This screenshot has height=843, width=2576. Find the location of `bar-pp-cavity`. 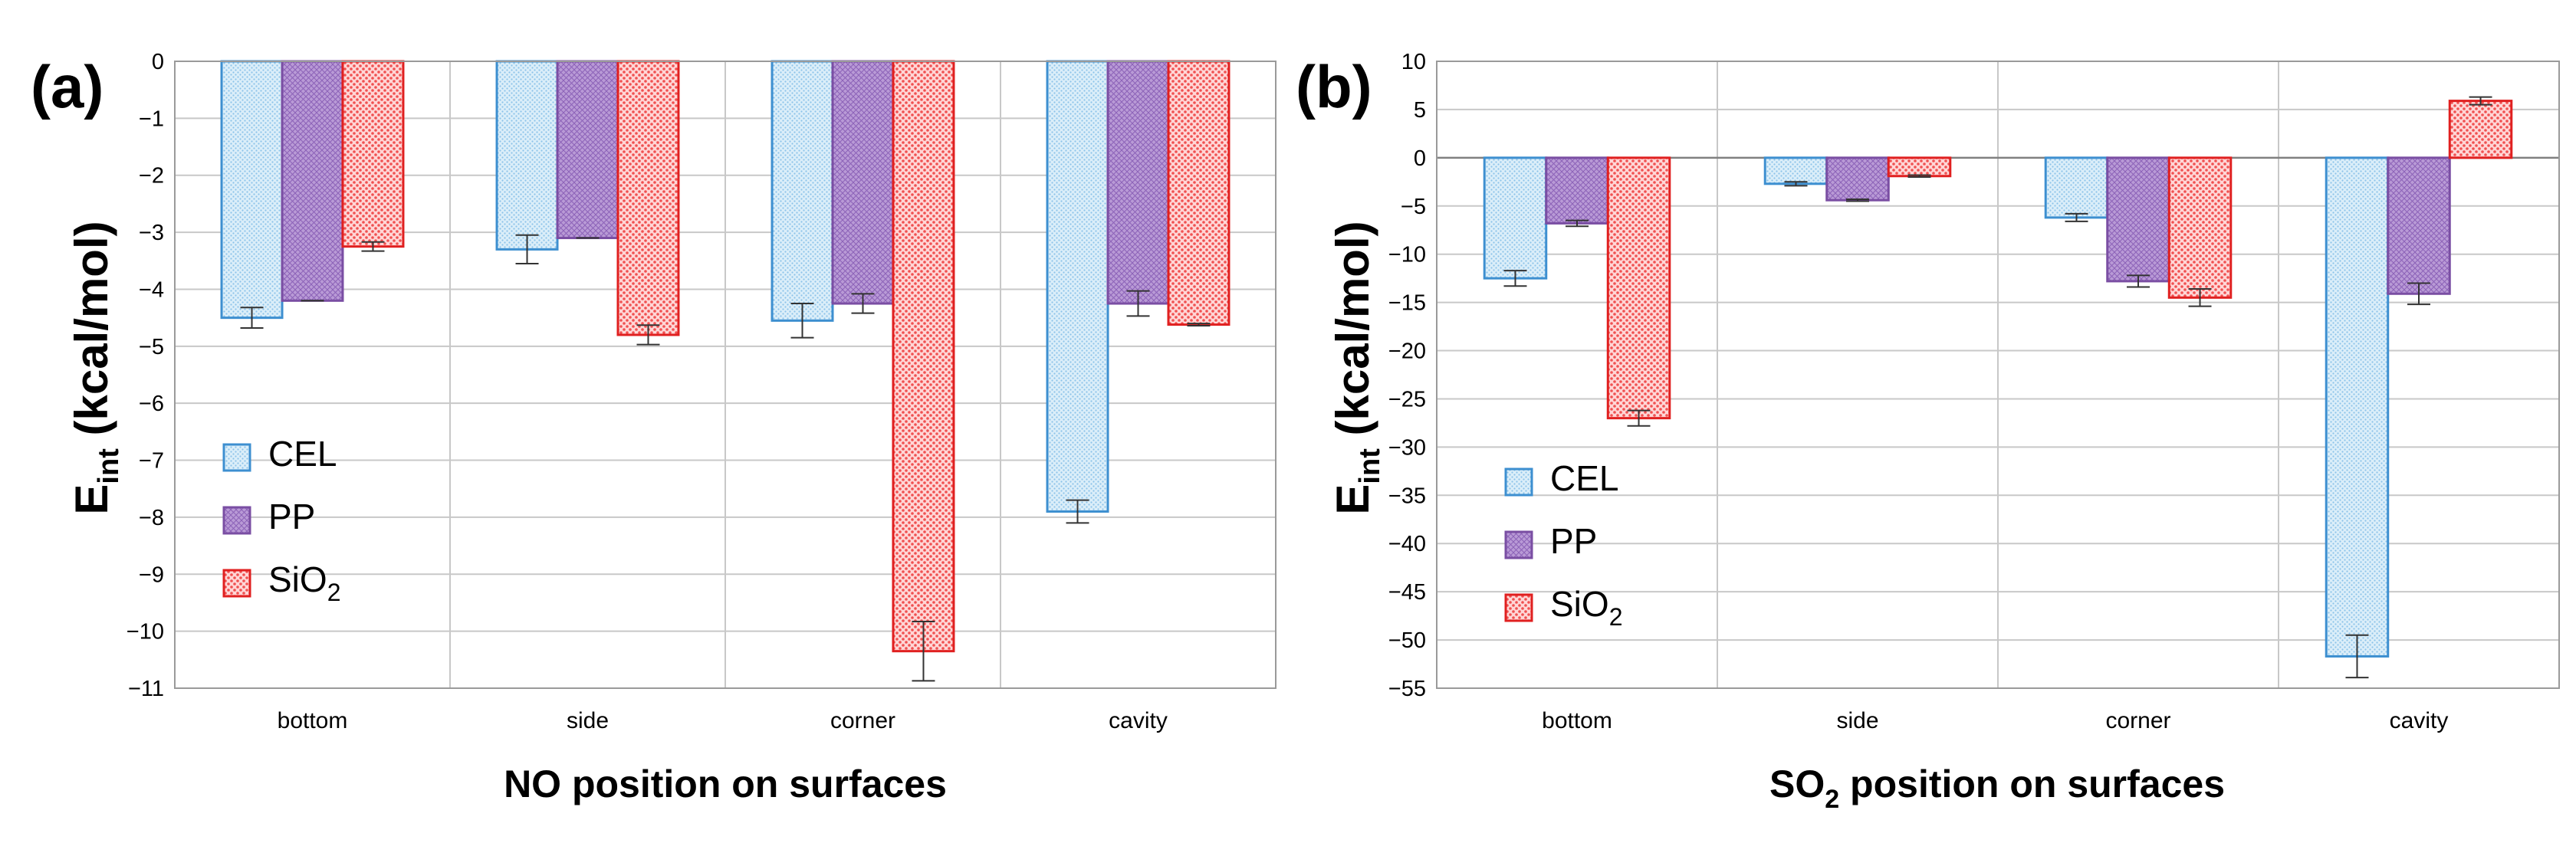

bar-pp-cavity is located at coordinates (2419, 225).